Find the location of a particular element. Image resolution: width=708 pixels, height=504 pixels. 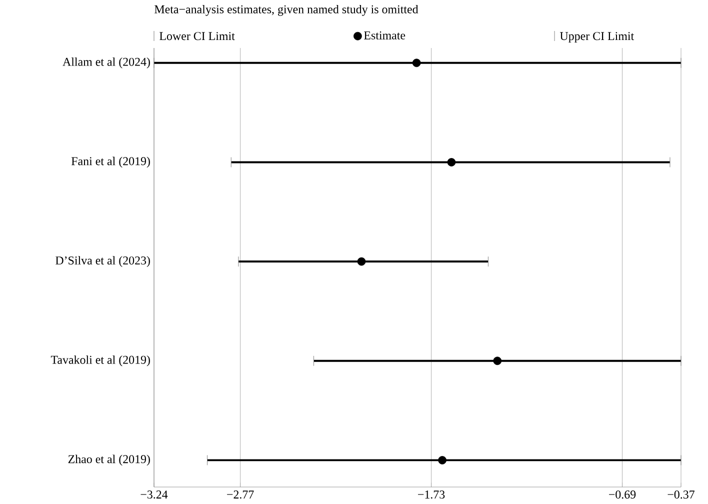

chart-title: Meta−analysis estimates, given named study is omitted is located at coordinates (286, 10).